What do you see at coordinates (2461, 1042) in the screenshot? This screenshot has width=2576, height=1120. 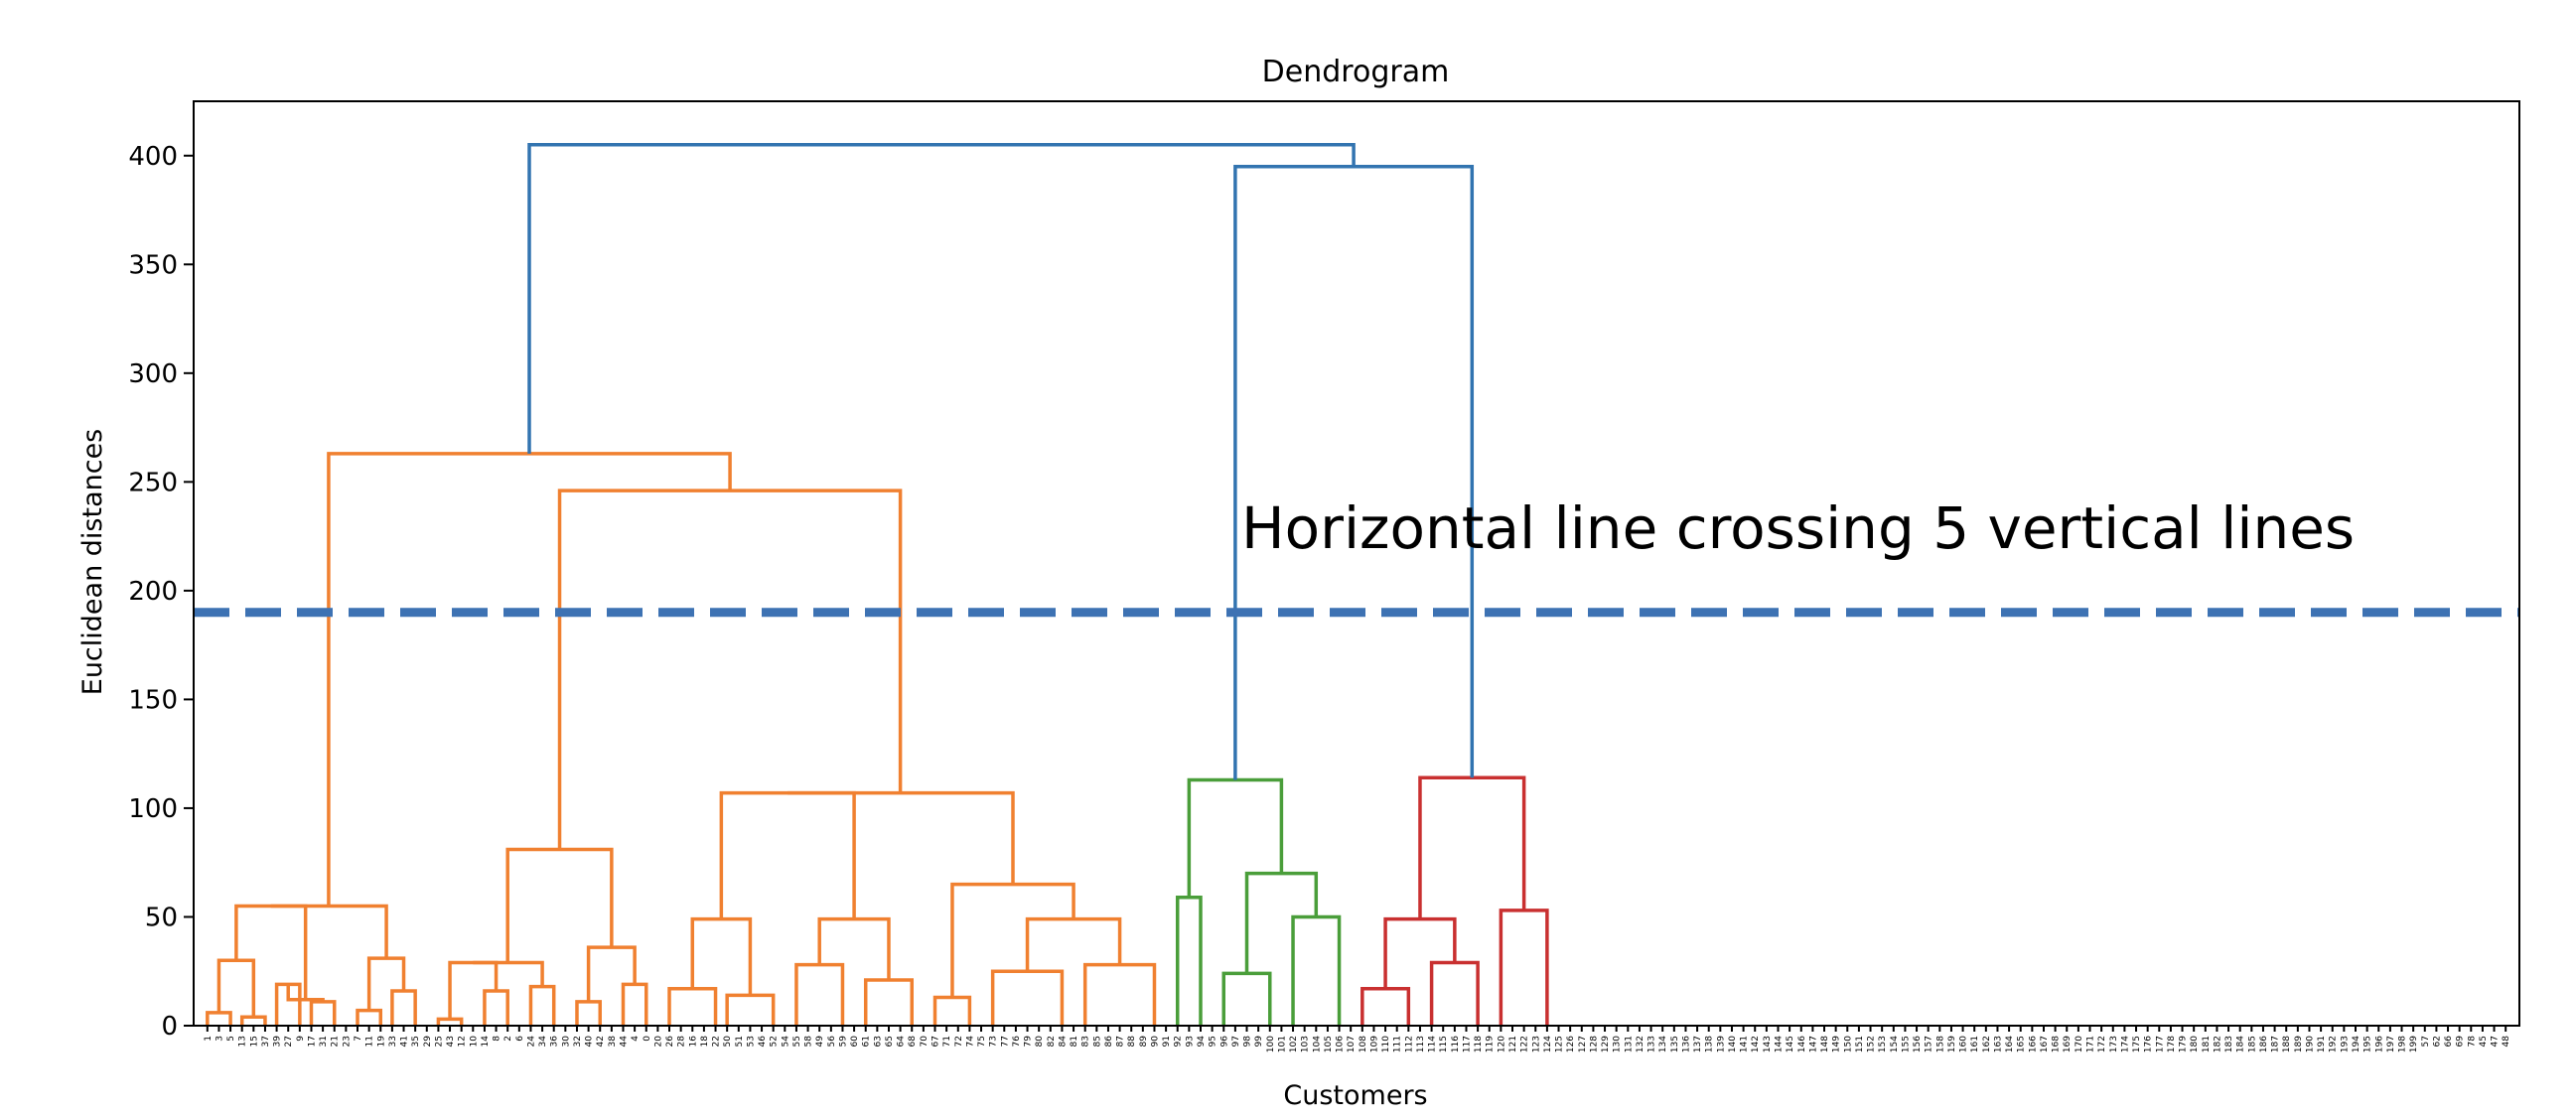 I see `leaf-label: 69` at bounding box center [2461, 1042].